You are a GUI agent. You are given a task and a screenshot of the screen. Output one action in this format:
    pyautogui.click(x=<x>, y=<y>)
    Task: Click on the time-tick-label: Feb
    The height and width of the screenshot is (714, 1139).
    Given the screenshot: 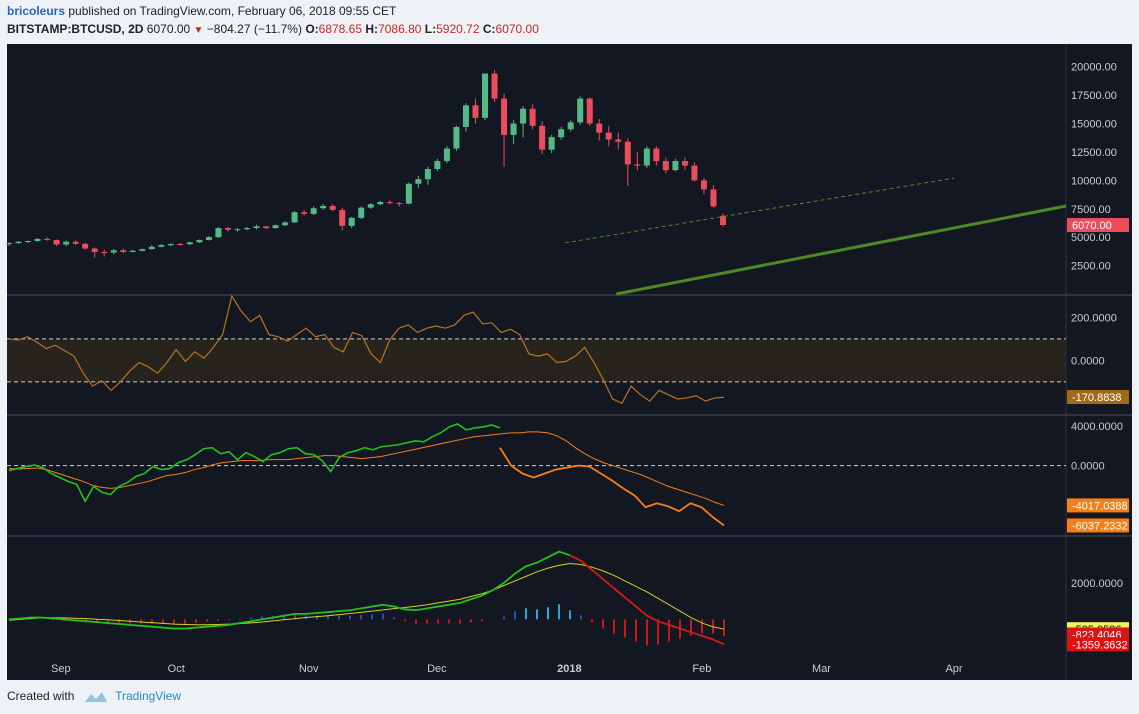 What is the action you would take?
    pyautogui.click(x=701, y=669)
    